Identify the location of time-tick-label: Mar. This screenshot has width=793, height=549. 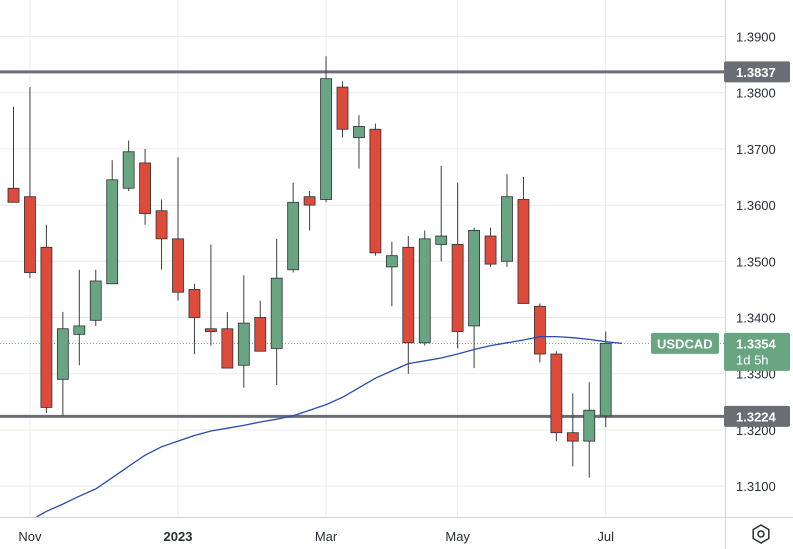
(326, 536).